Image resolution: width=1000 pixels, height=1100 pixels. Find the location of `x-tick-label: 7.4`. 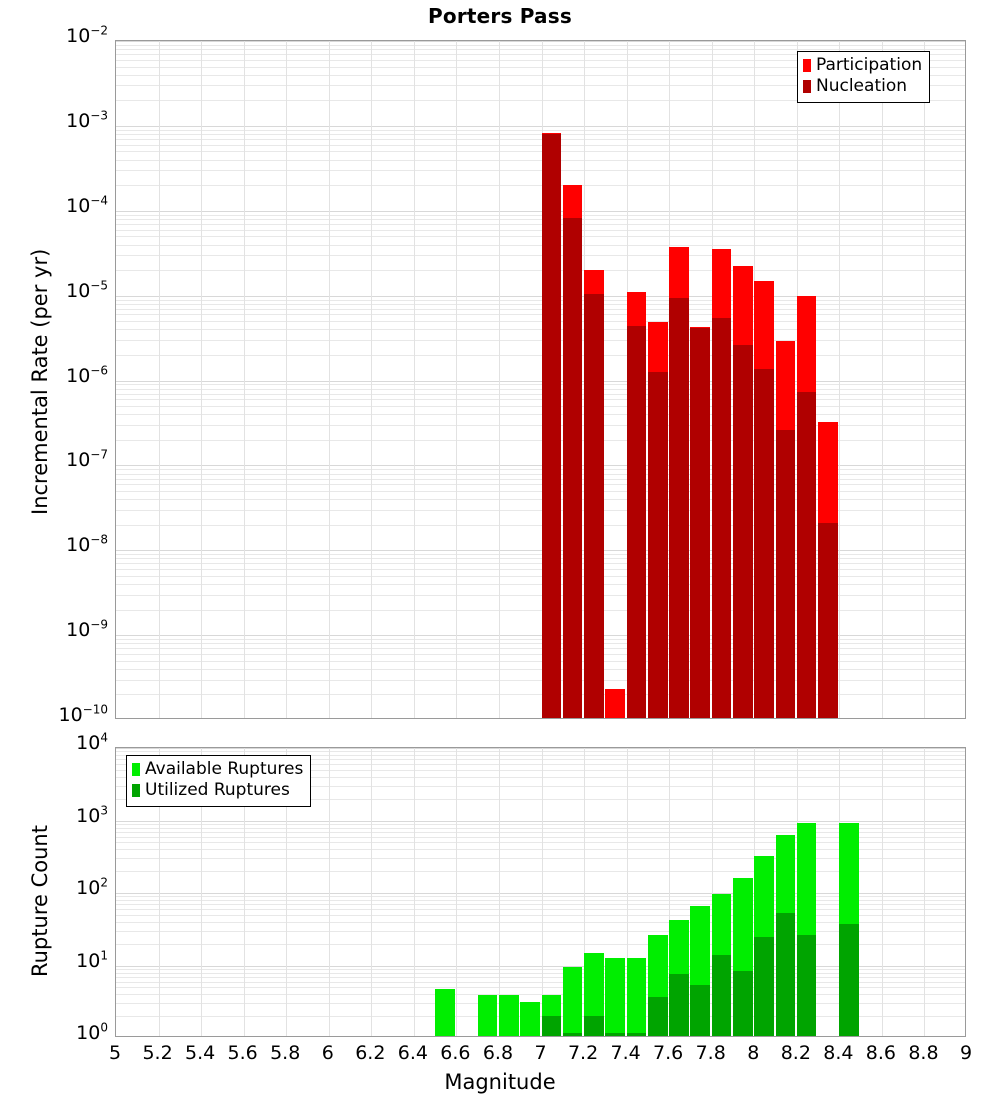

x-tick-label: 7.4 is located at coordinates (625, 1053).